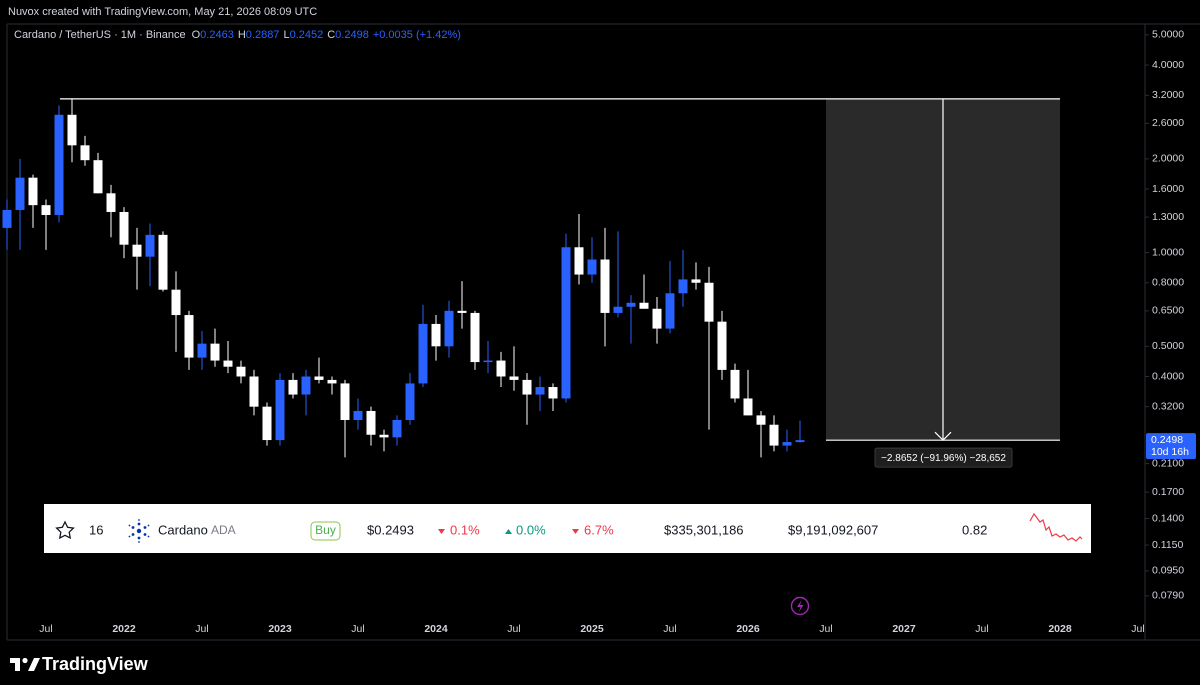  I want to click on y-tick-label: 3.2000, so click(1168, 95).